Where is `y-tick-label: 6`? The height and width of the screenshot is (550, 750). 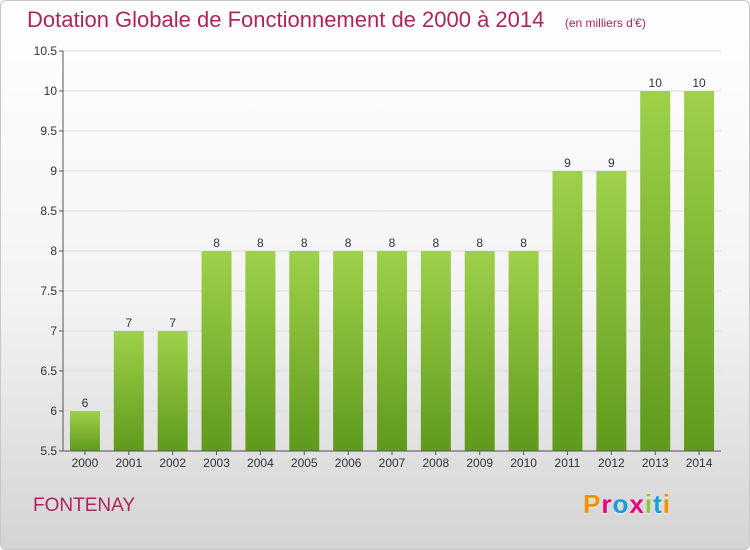
y-tick-label: 6 is located at coordinates (53, 411).